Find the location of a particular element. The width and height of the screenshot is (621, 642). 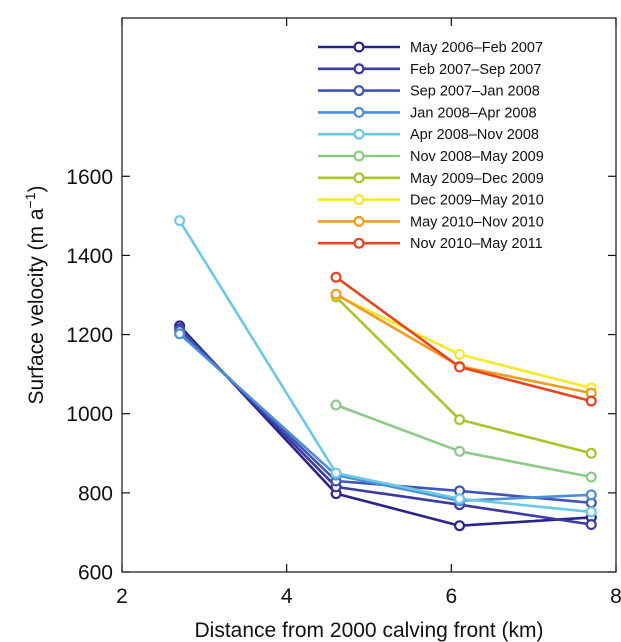

legend-label: Nov 2010–May 2011 is located at coordinates (476, 244).